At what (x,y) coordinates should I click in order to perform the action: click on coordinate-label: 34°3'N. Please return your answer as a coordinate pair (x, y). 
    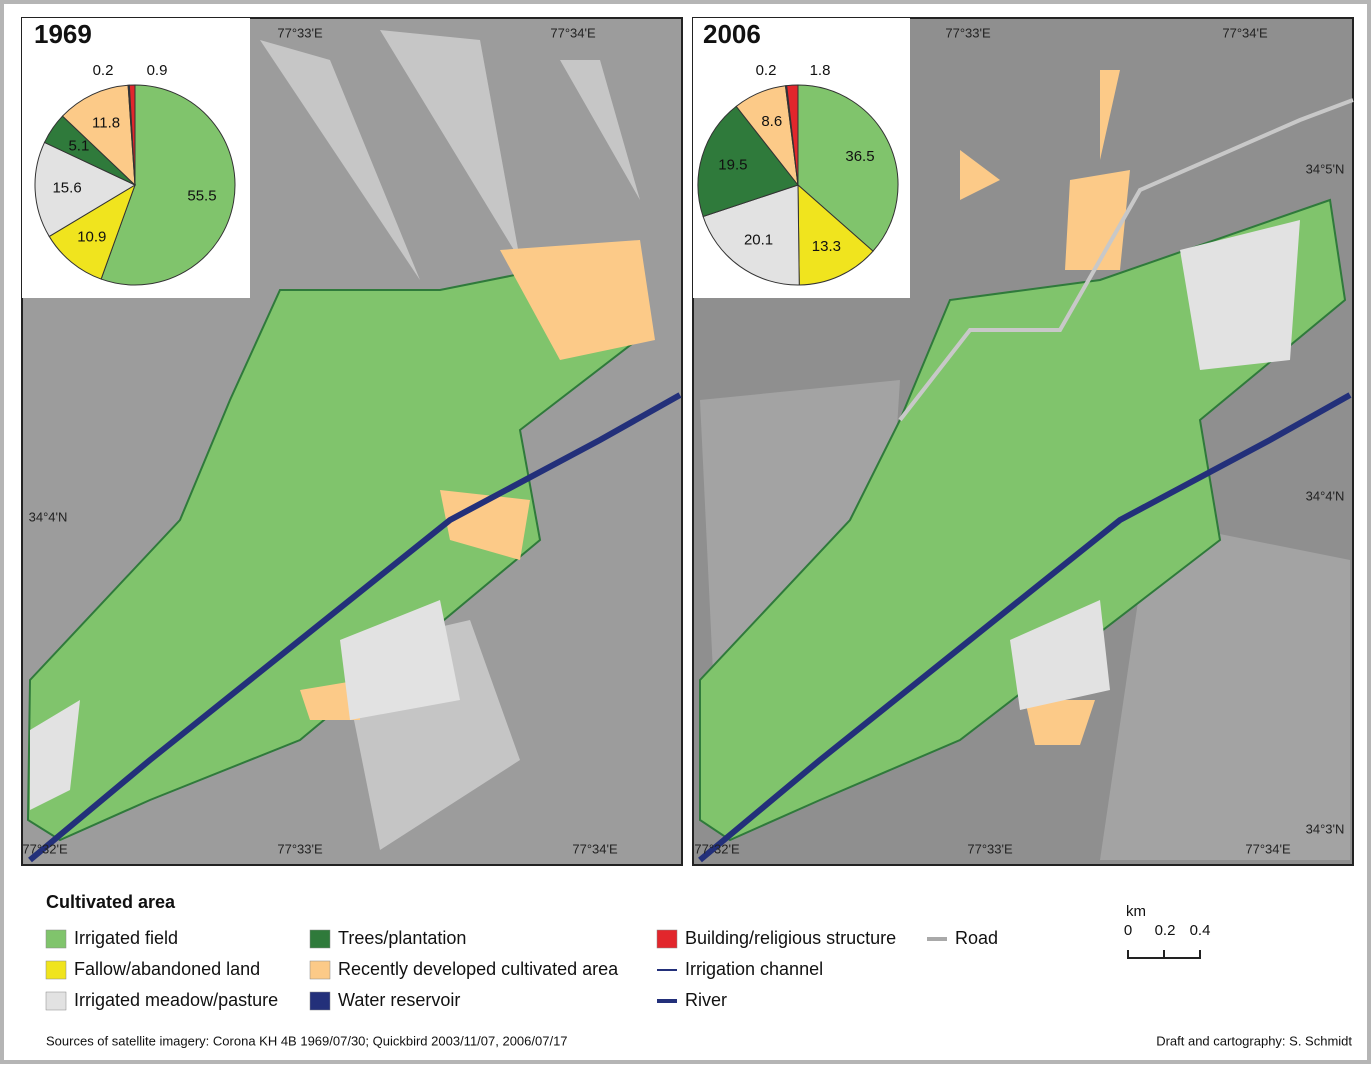
    Looking at the image, I should click on (1325, 828).